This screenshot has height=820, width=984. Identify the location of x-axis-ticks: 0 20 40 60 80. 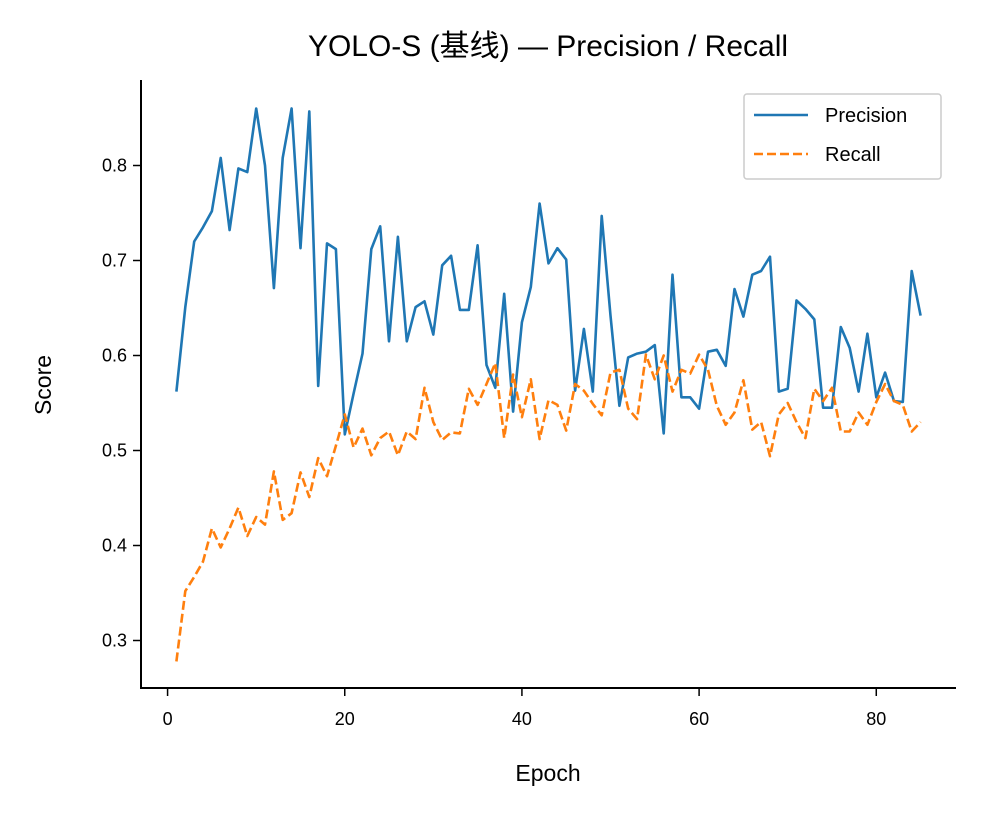
(524, 708).